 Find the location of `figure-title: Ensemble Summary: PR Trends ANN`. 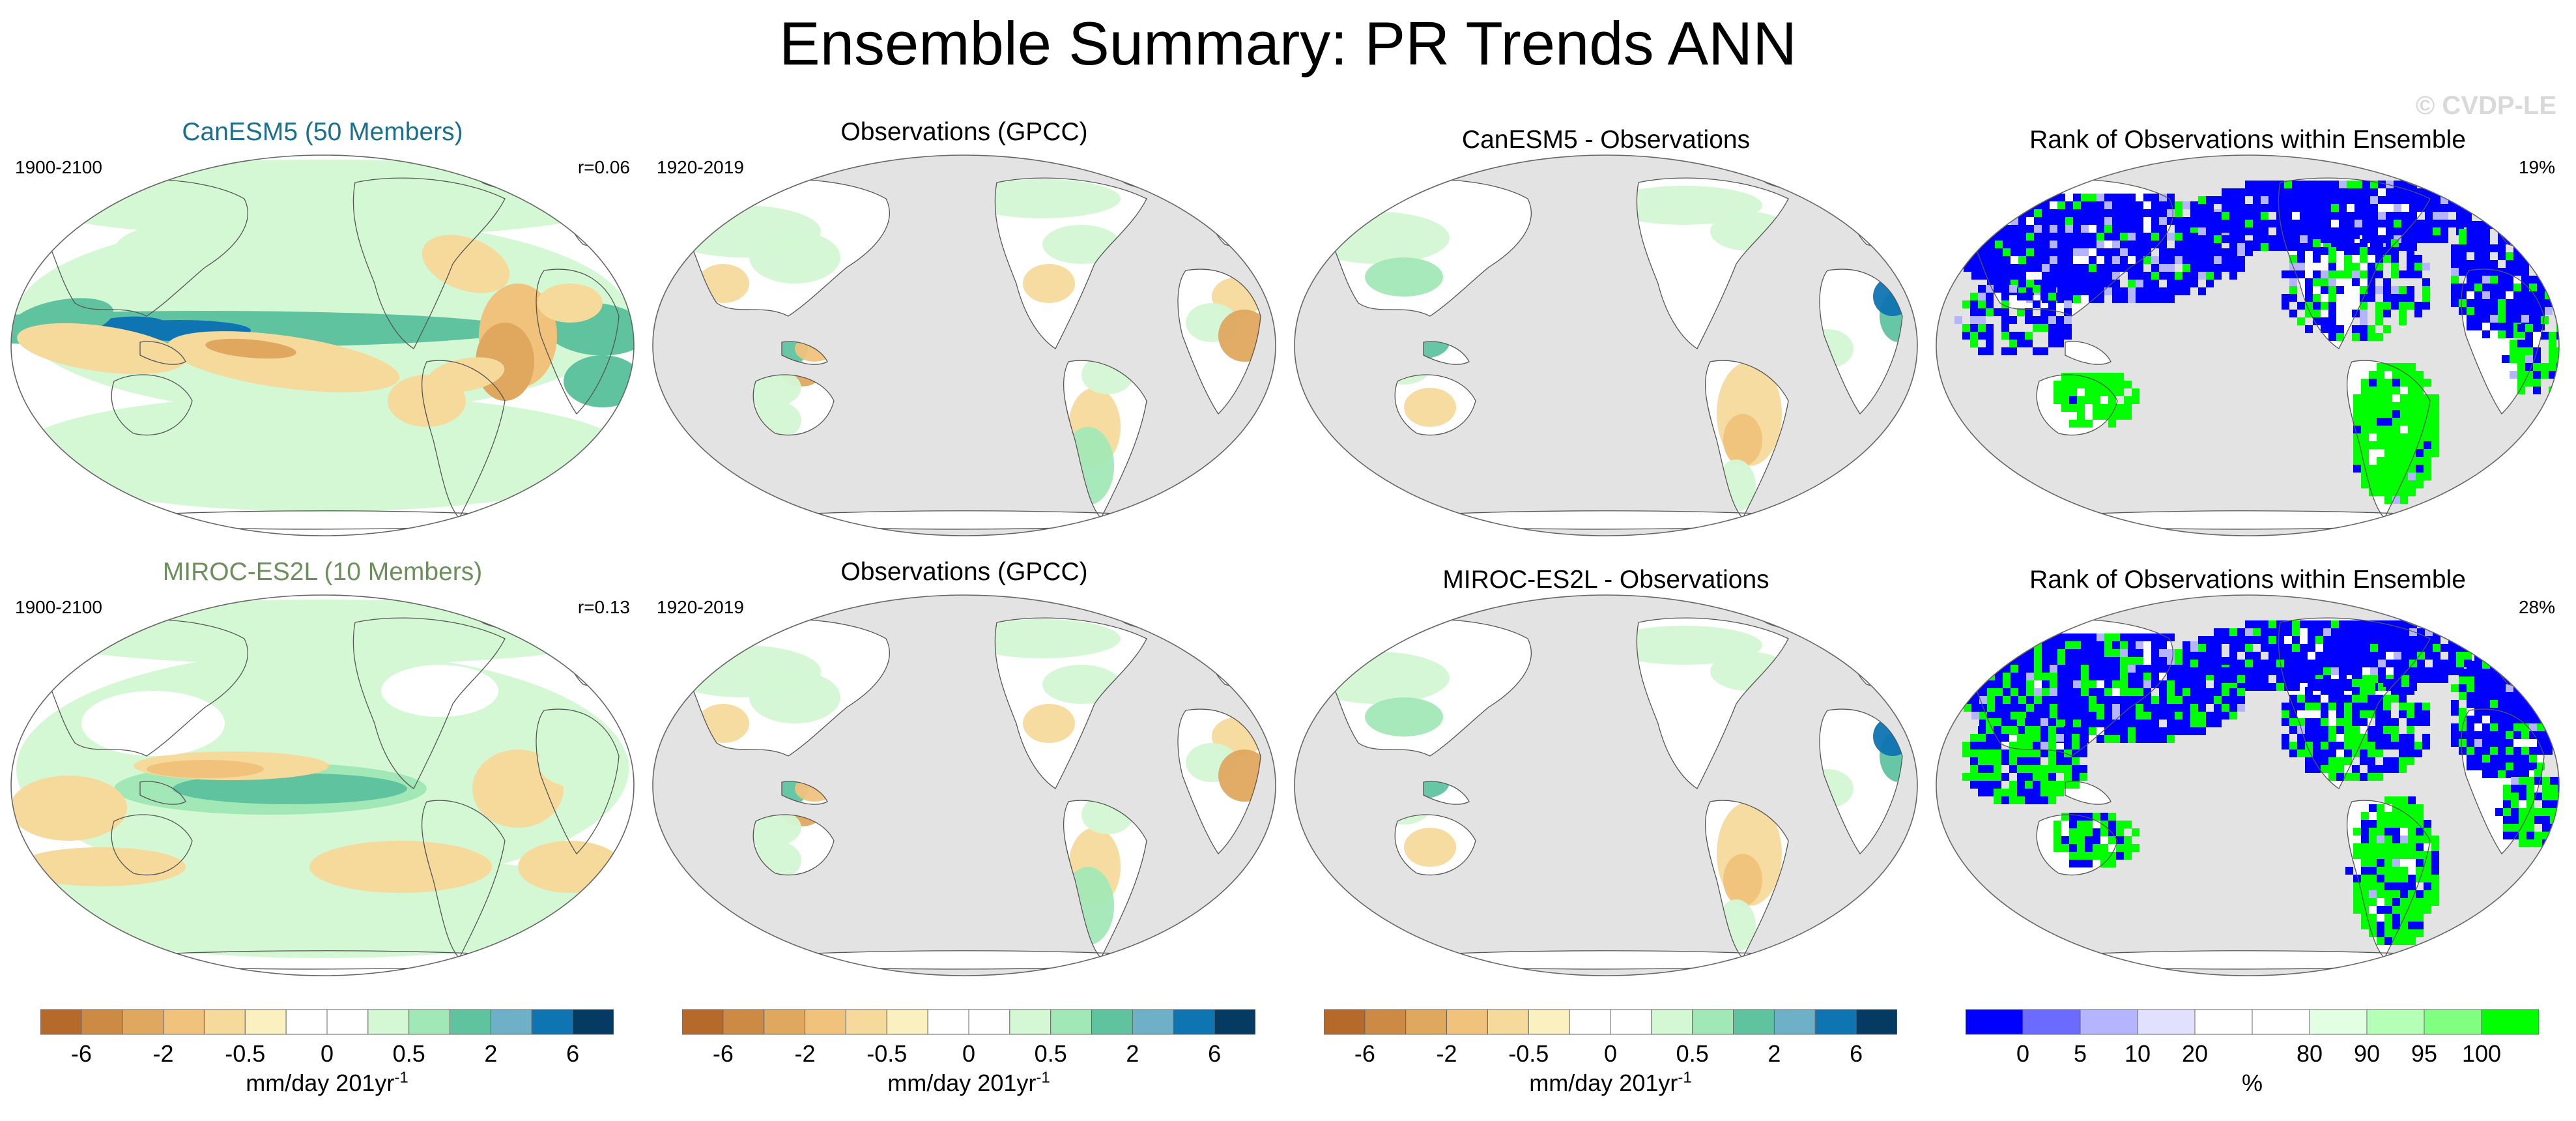

figure-title: Ensemble Summary: PR Trends ANN is located at coordinates (1288, 43).